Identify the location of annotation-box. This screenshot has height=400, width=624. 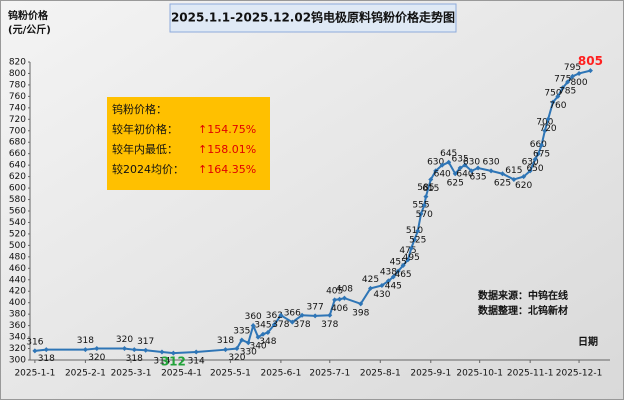
(188, 143).